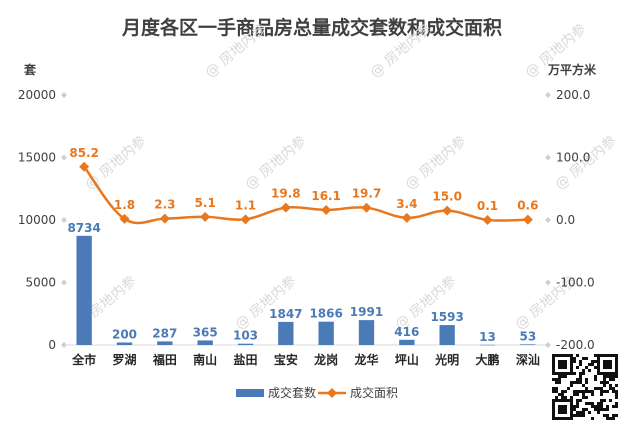 The height and width of the screenshot is (432, 624). What do you see at coordinates (83, 228) in the screenshot?
I see `bar-data-label: 8734` at bounding box center [83, 228].